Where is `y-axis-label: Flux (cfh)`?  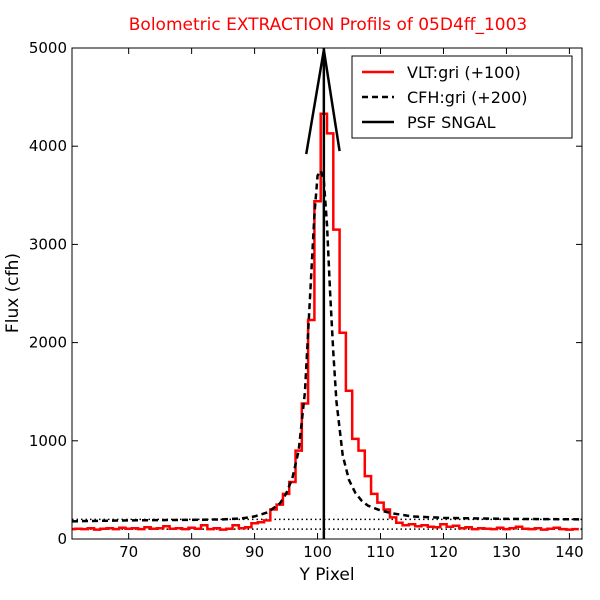 y-axis-label: Flux (cfh) is located at coordinates (13, 293).